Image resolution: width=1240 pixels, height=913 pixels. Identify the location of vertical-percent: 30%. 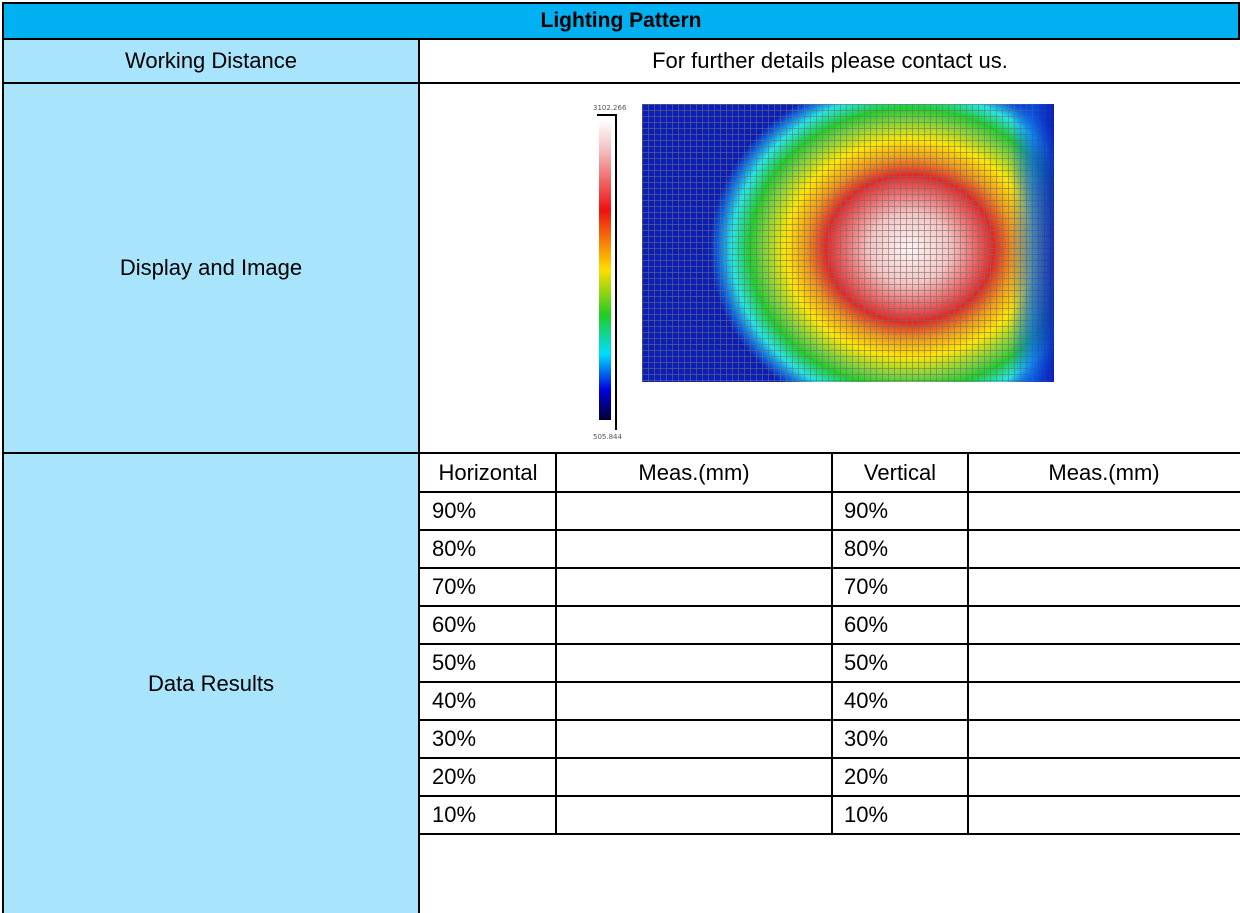
(866, 738).